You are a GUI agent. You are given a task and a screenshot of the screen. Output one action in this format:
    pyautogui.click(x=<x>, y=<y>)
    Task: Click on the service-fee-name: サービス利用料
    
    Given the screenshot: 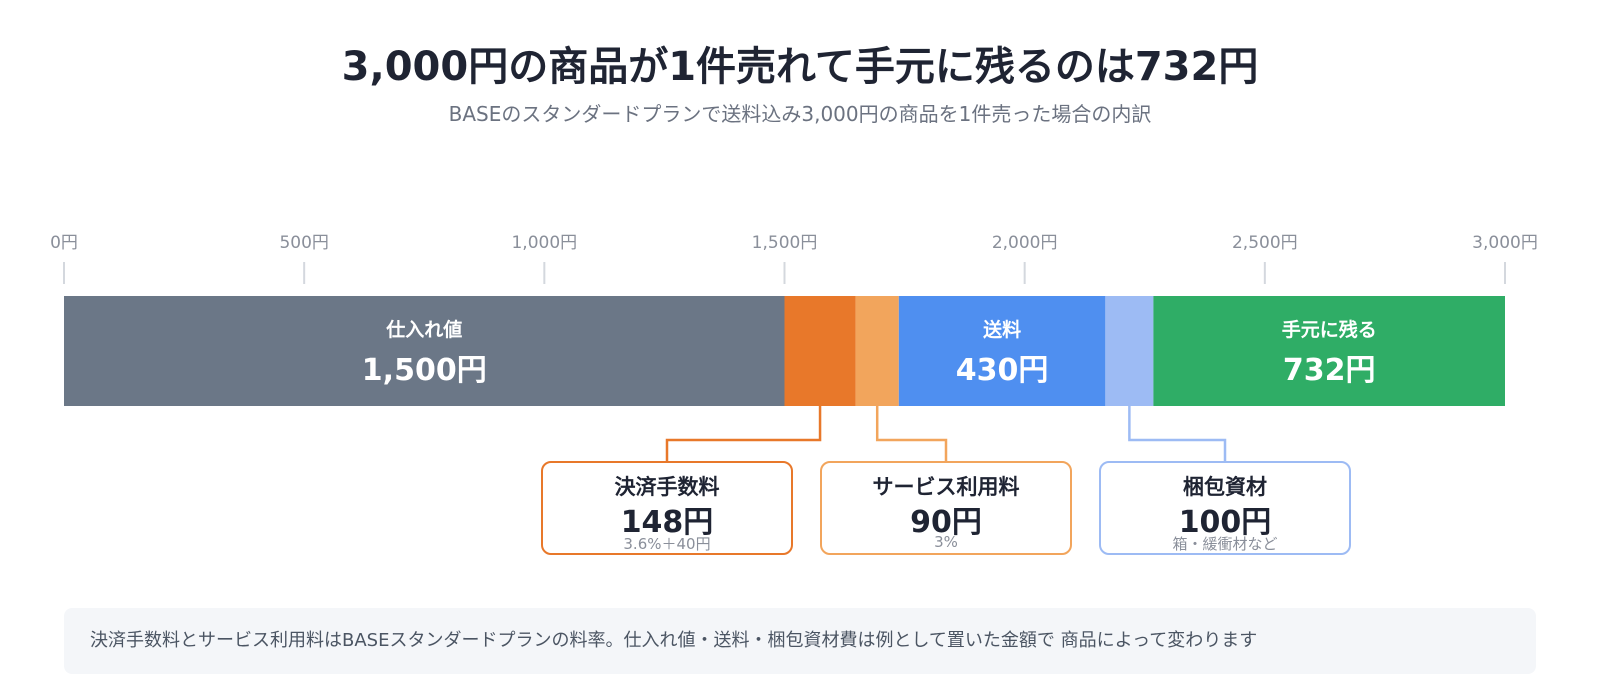 What is the action you would take?
    pyautogui.click(x=946, y=487)
    